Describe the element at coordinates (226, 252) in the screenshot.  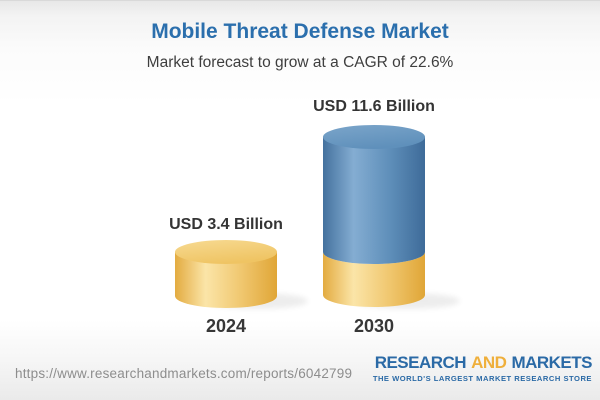
I see `bar-2024-top` at that location.